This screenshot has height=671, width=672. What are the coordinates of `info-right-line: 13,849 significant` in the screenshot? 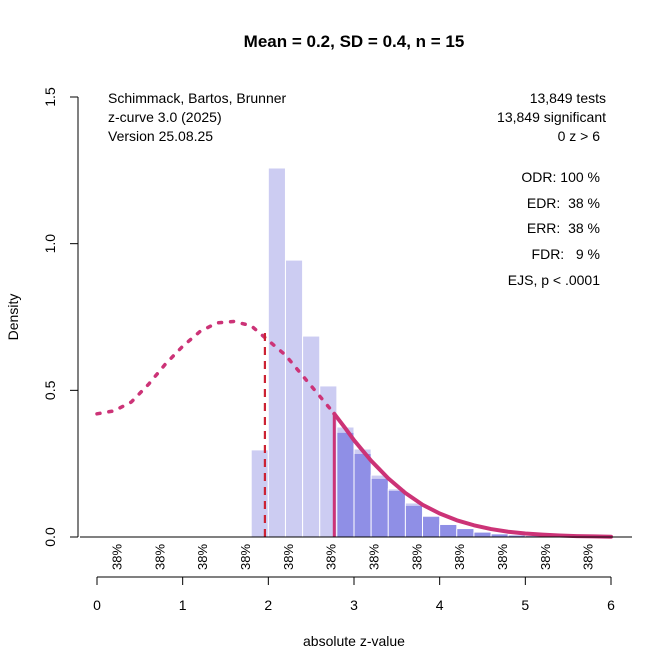 It's located at (551, 117).